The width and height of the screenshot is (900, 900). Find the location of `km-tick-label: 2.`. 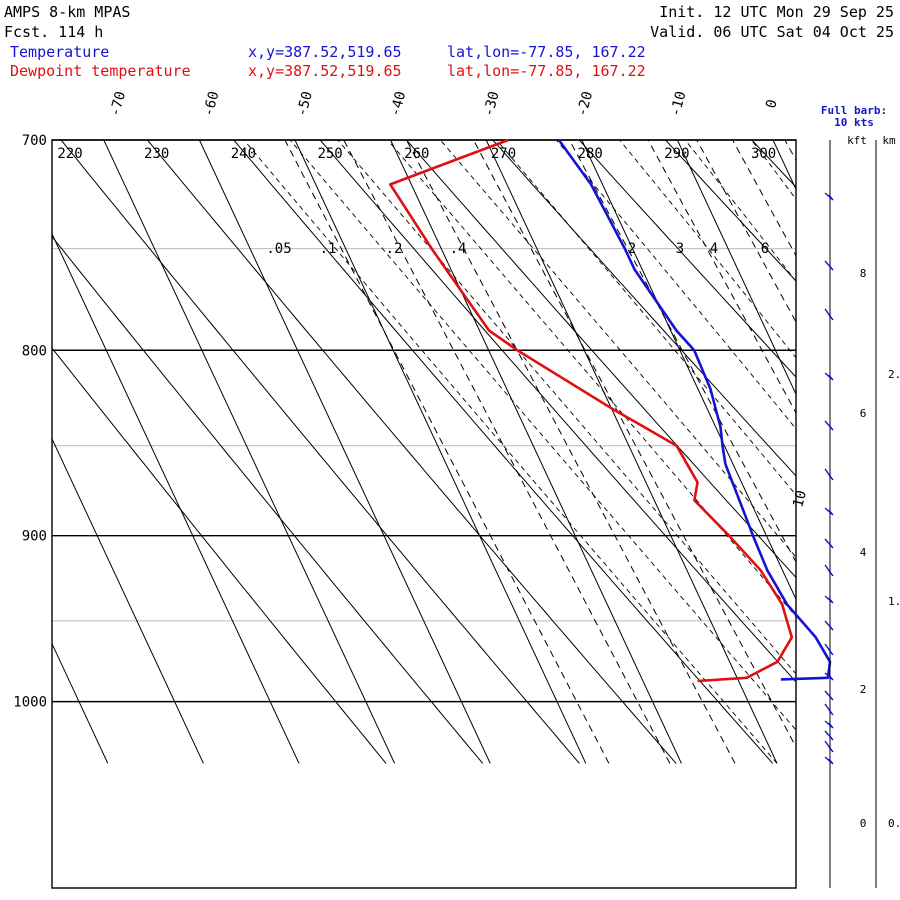

km-tick-label: 2. is located at coordinates (894, 374).